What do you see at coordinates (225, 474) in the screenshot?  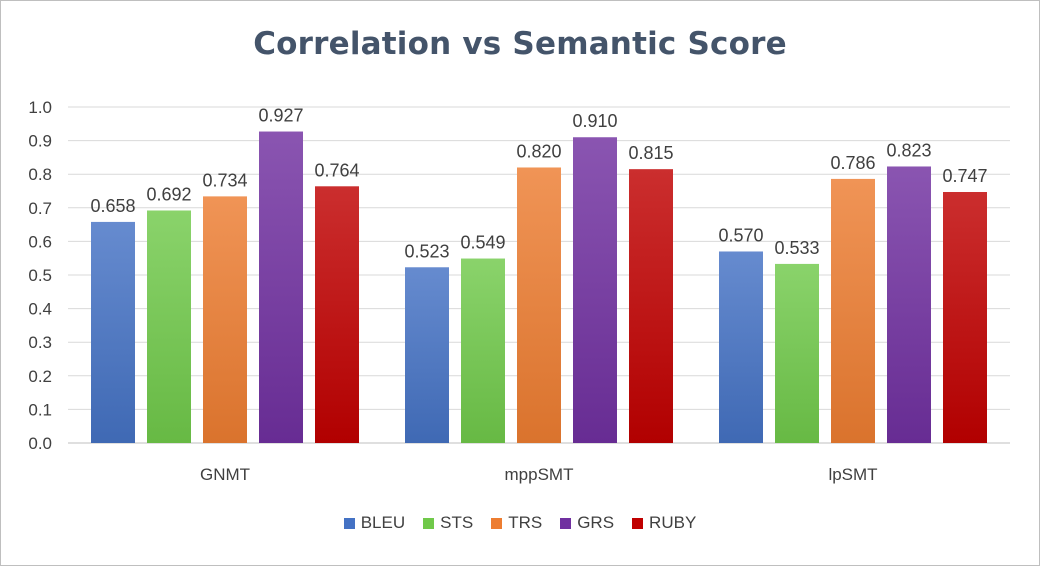 I see `x-category-label: GNMT` at bounding box center [225, 474].